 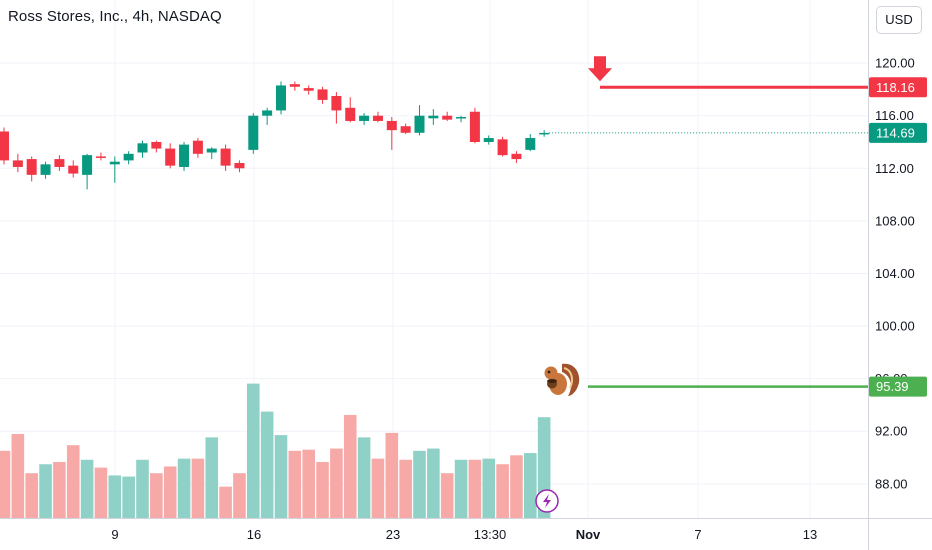 What do you see at coordinates (895, 273) in the screenshot?
I see `y-tick-label: 104.00` at bounding box center [895, 273].